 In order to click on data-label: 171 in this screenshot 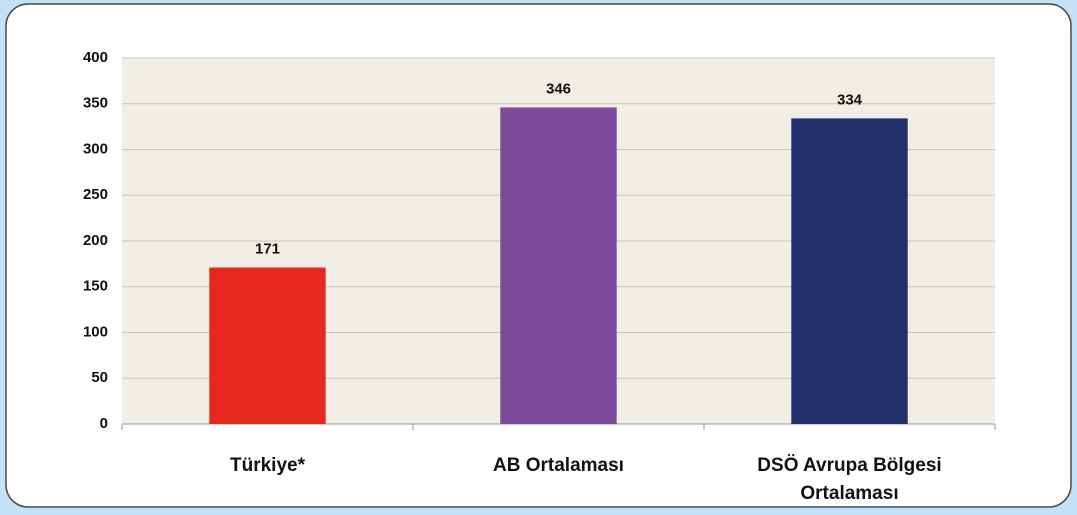, I will do `click(267, 249)`.